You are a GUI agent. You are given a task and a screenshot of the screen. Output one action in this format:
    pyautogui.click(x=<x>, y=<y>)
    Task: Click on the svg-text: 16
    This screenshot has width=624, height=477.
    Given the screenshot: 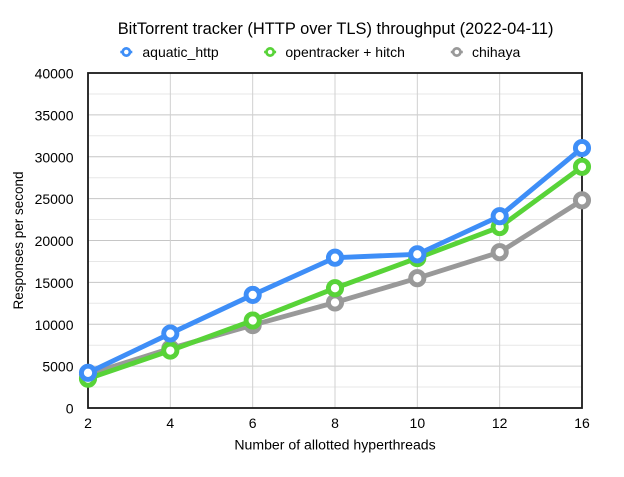 What is the action you would take?
    pyautogui.click(x=582, y=423)
    